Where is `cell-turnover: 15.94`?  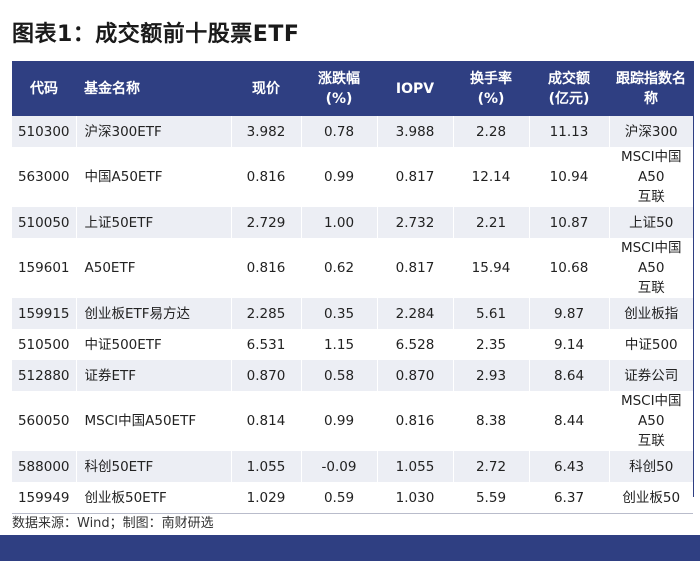 cell-turnover: 15.94 is located at coordinates (490, 268).